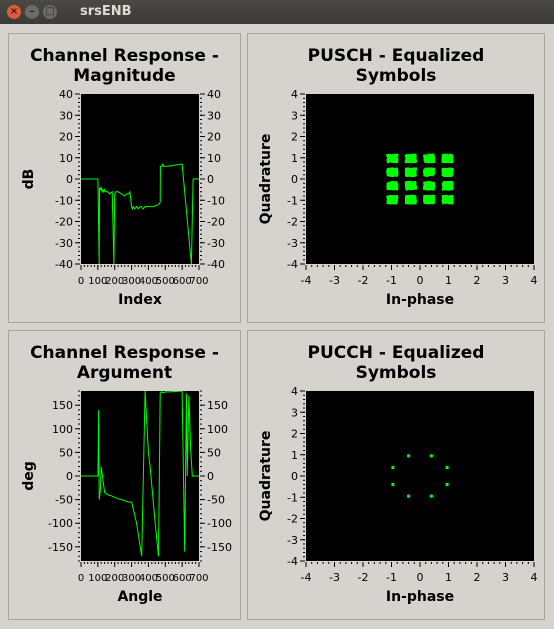 The image size is (554, 629). What do you see at coordinates (294, 179) in the screenshot?
I see `y-tick-label: 0` at bounding box center [294, 179].